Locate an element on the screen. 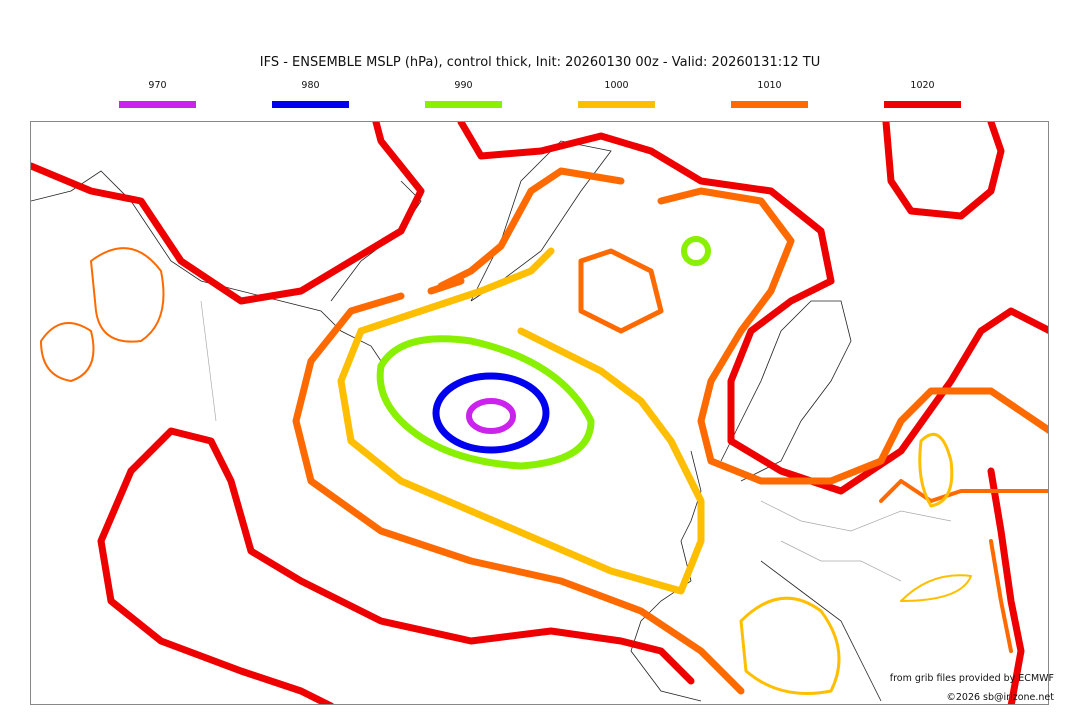 The width and height of the screenshot is (1080, 718). legend-label: 1010 is located at coordinates (769, 85).